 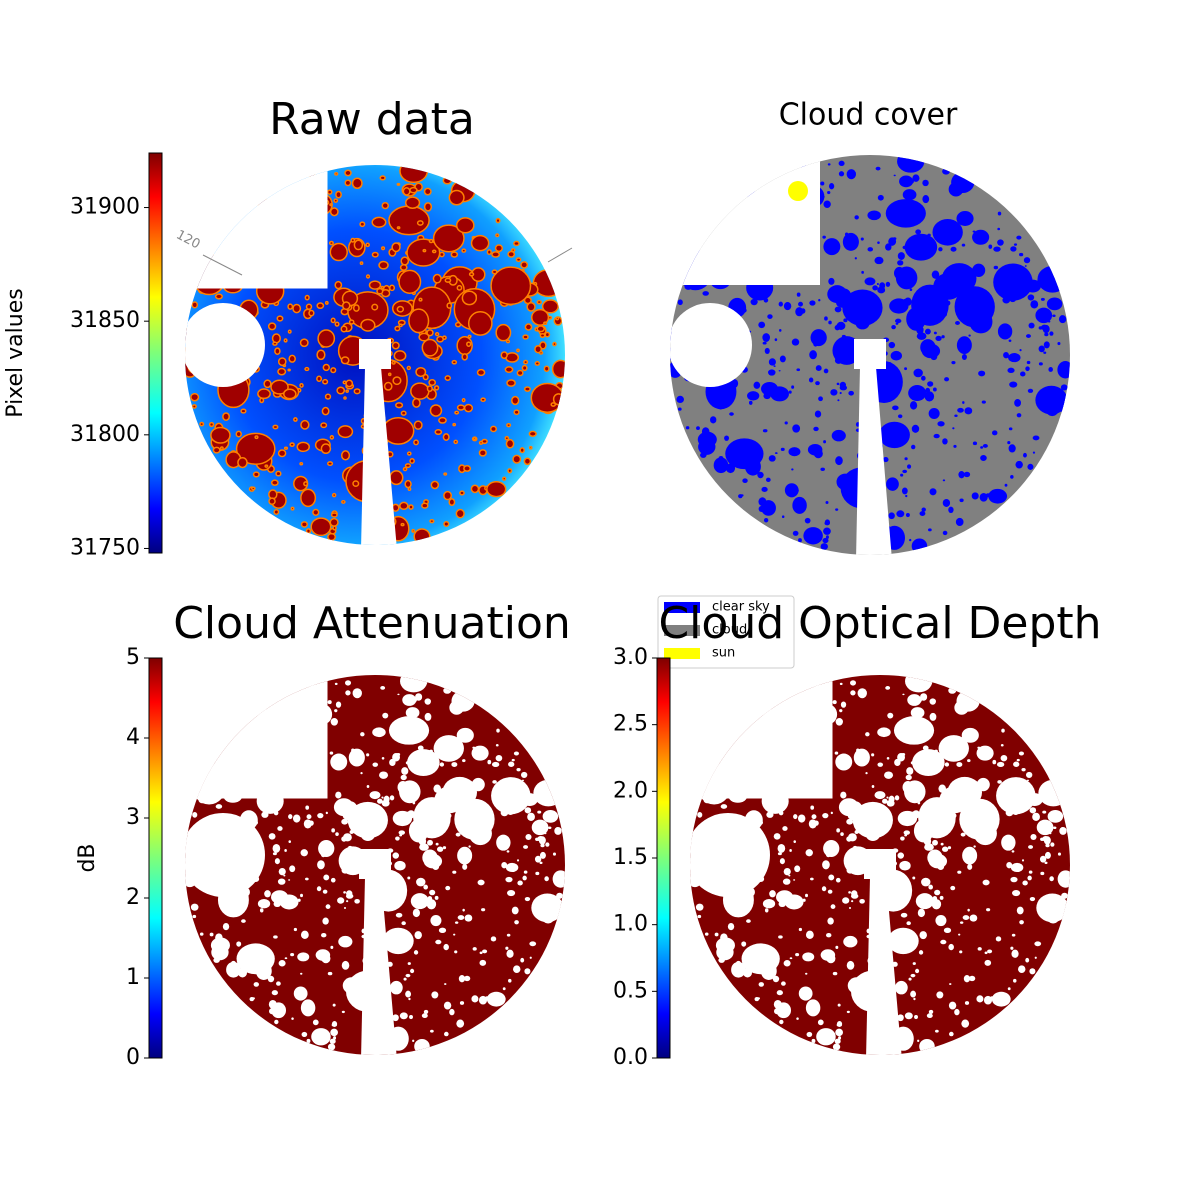 I want to click on mask-post, so click(x=880, y=864).